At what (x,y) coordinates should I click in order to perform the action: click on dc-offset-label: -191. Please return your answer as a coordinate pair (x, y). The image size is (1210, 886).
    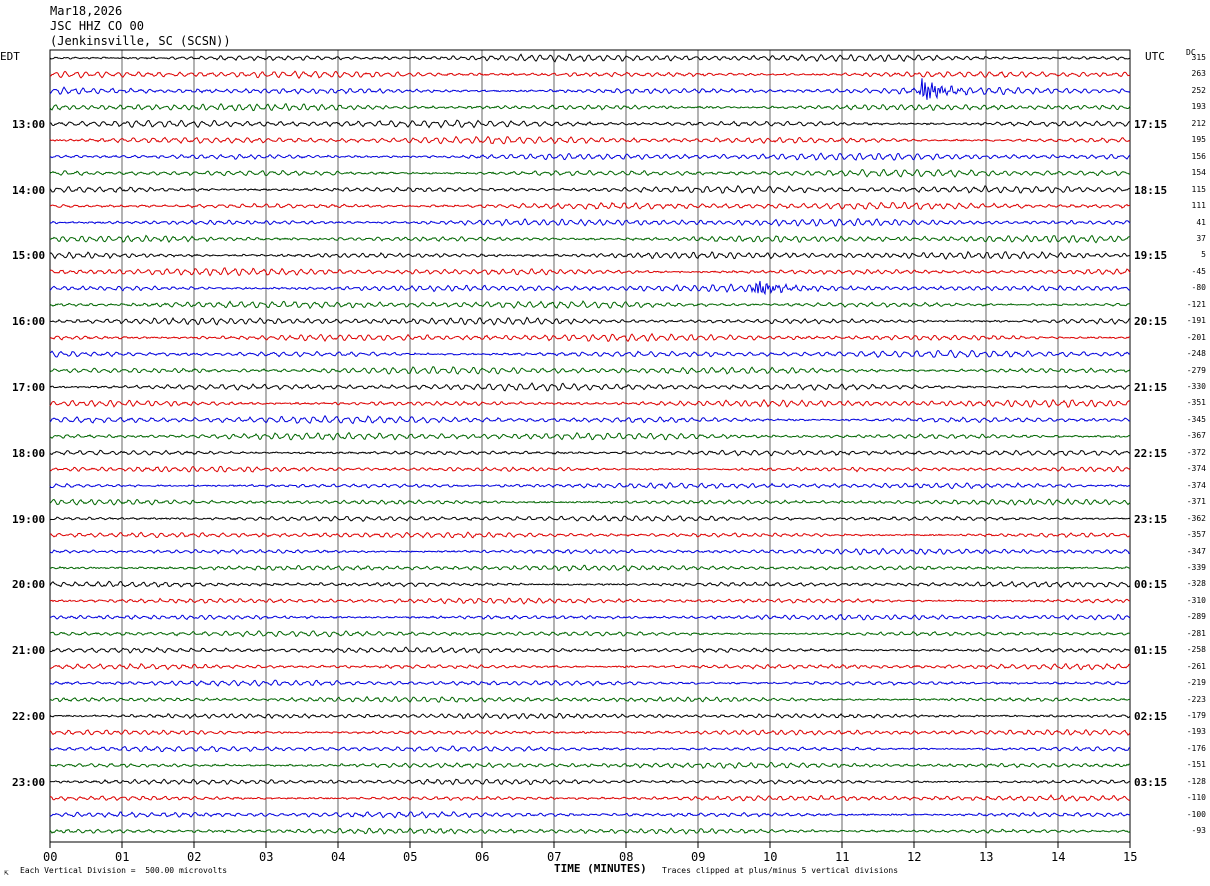
    Looking at the image, I should click on (1196, 321).